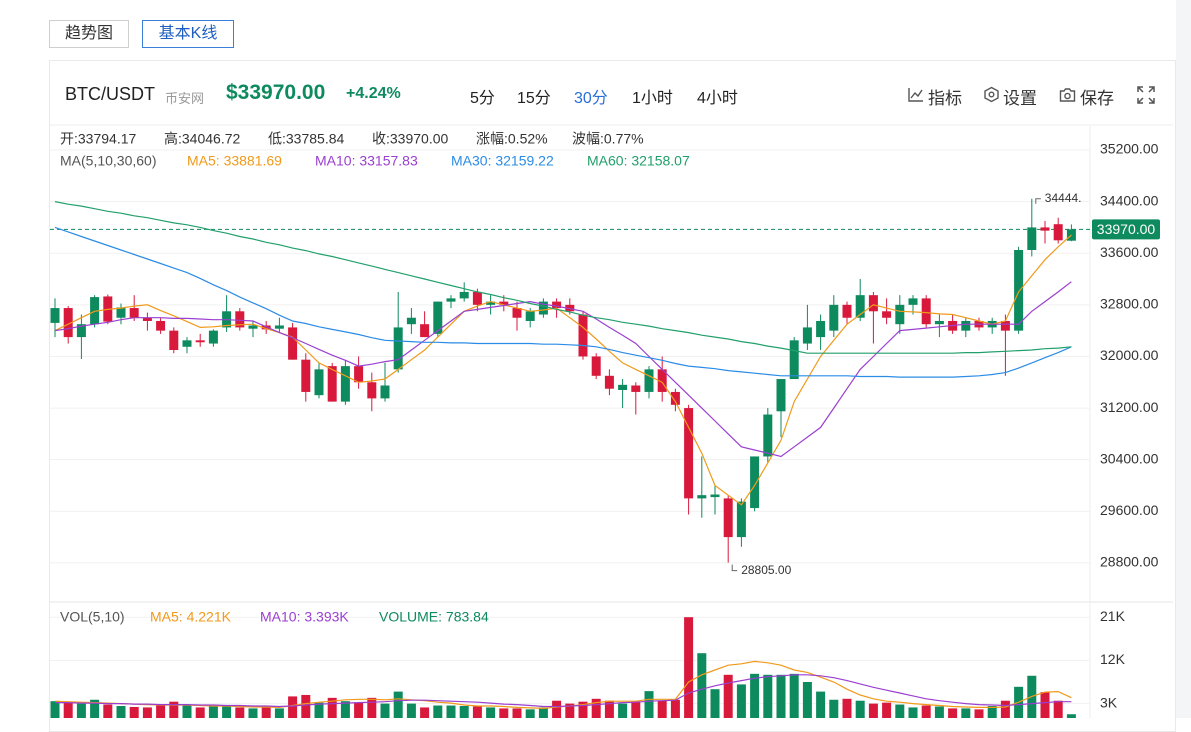 This screenshot has width=1191, height=732. What do you see at coordinates (1067, 95) in the screenshot?
I see `camera-icon` at bounding box center [1067, 95].